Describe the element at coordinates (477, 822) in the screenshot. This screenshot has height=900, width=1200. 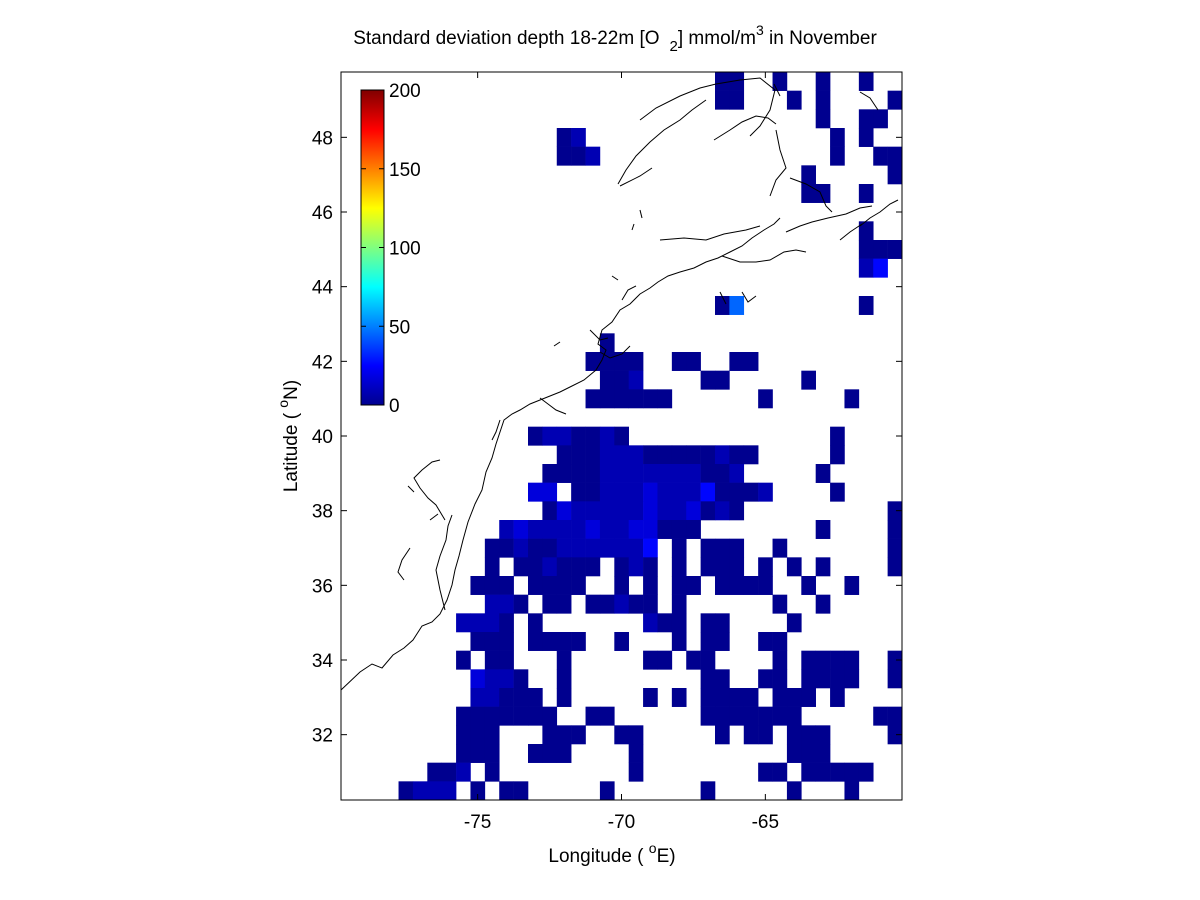
I see `x-tick-label: -75` at that location.